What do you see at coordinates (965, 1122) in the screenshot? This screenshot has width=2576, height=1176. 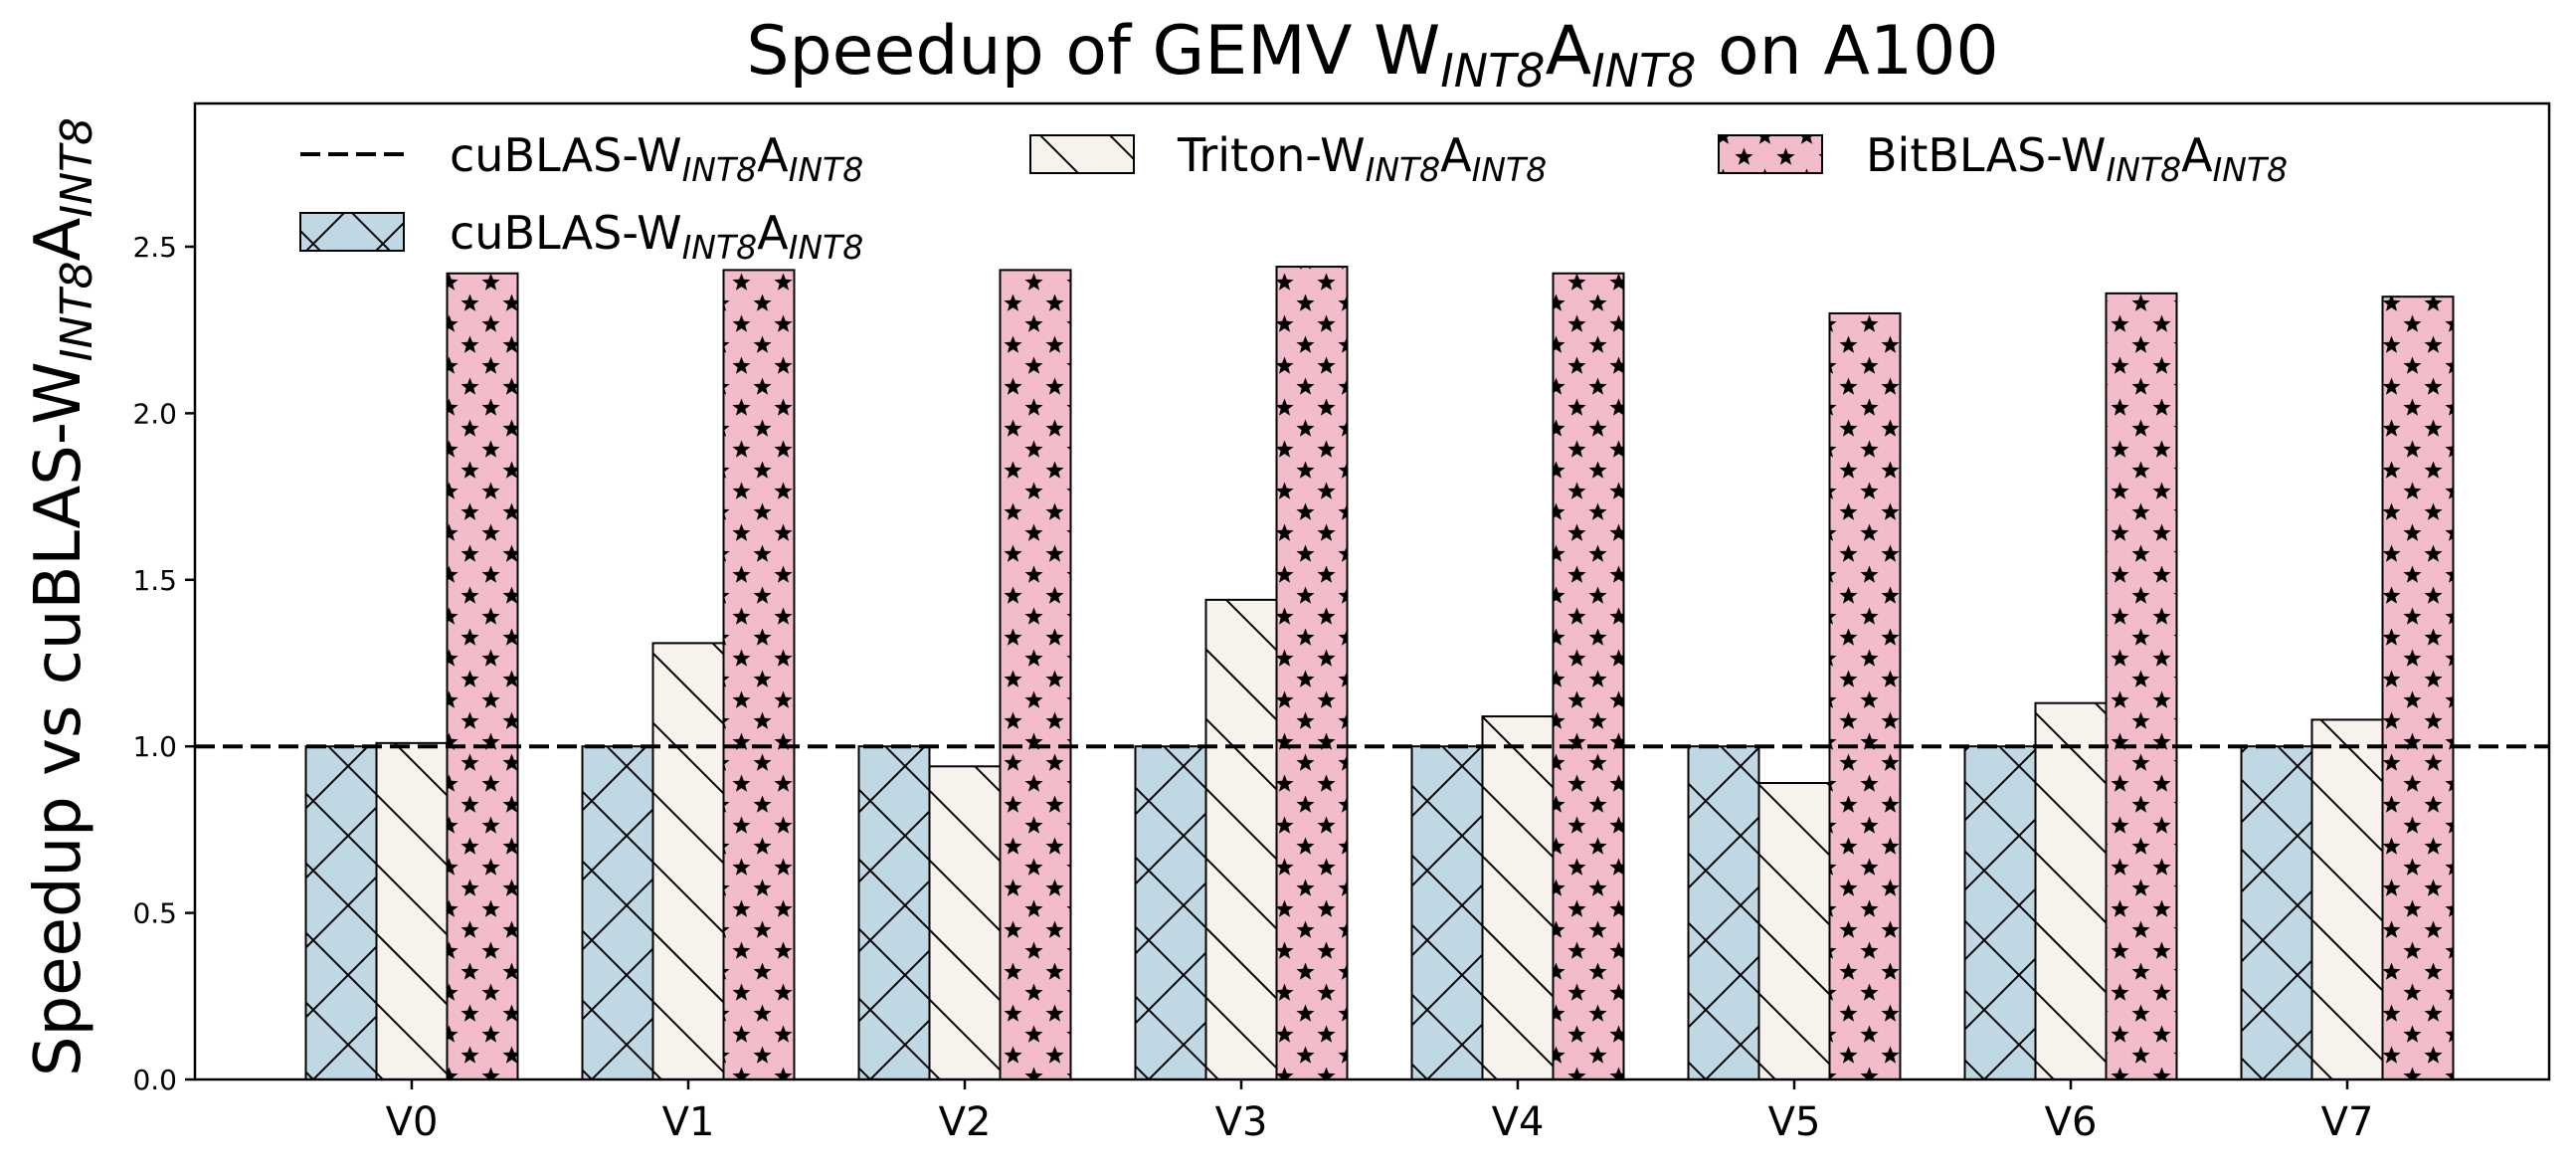 I see `x-tick-label: V2` at bounding box center [965, 1122].